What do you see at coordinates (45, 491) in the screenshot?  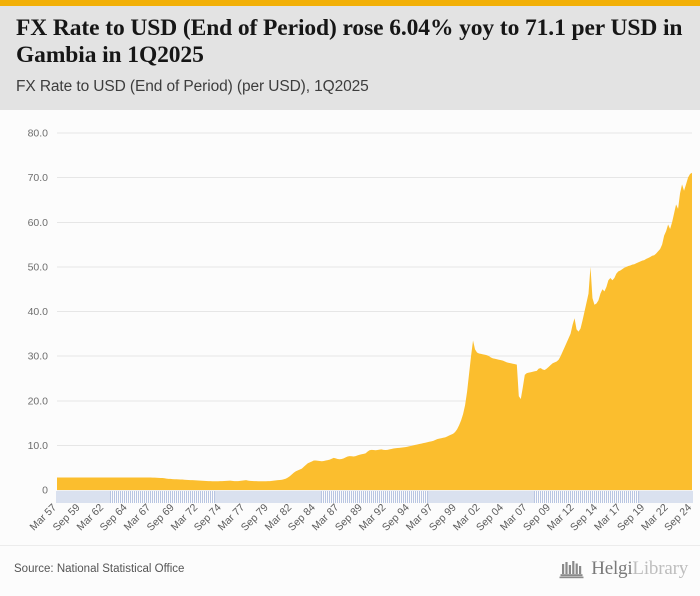 I see `svg-text: 0` at bounding box center [45, 491].